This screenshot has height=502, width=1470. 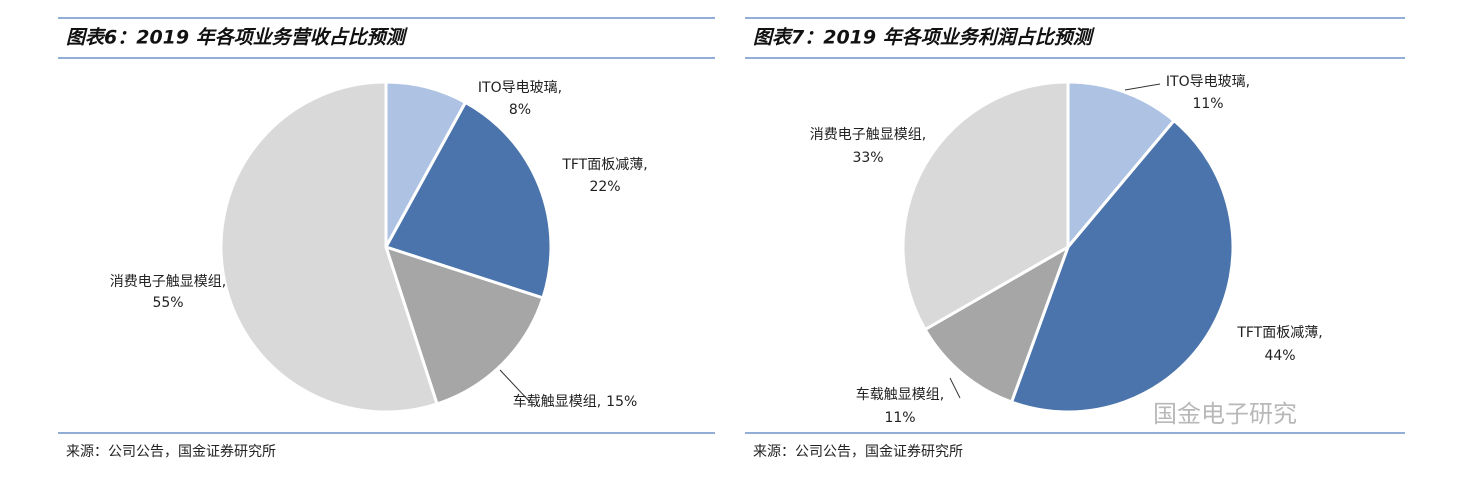 I want to click on chart-title: 图表7：2019 年各项业务利润占比预测, so click(x=924, y=38).